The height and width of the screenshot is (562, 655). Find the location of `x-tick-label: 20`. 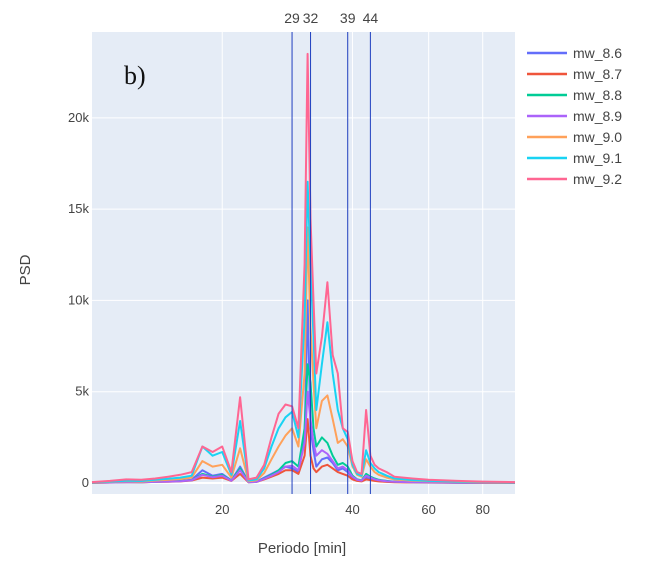

x-tick-label: 20 is located at coordinates (222, 509).